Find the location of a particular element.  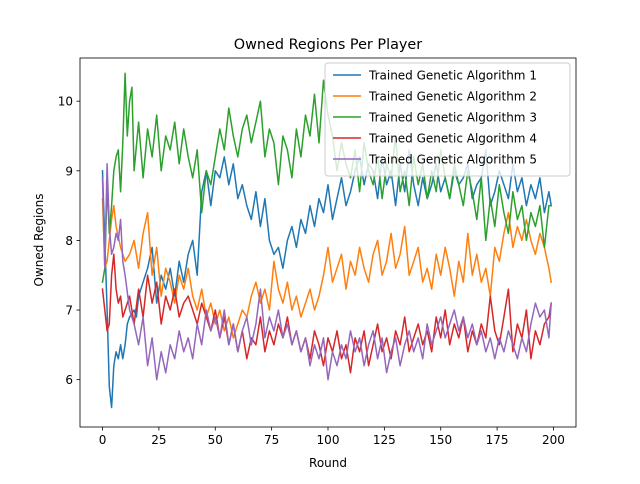

x-axis-label: Round is located at coordinates (328, 463).